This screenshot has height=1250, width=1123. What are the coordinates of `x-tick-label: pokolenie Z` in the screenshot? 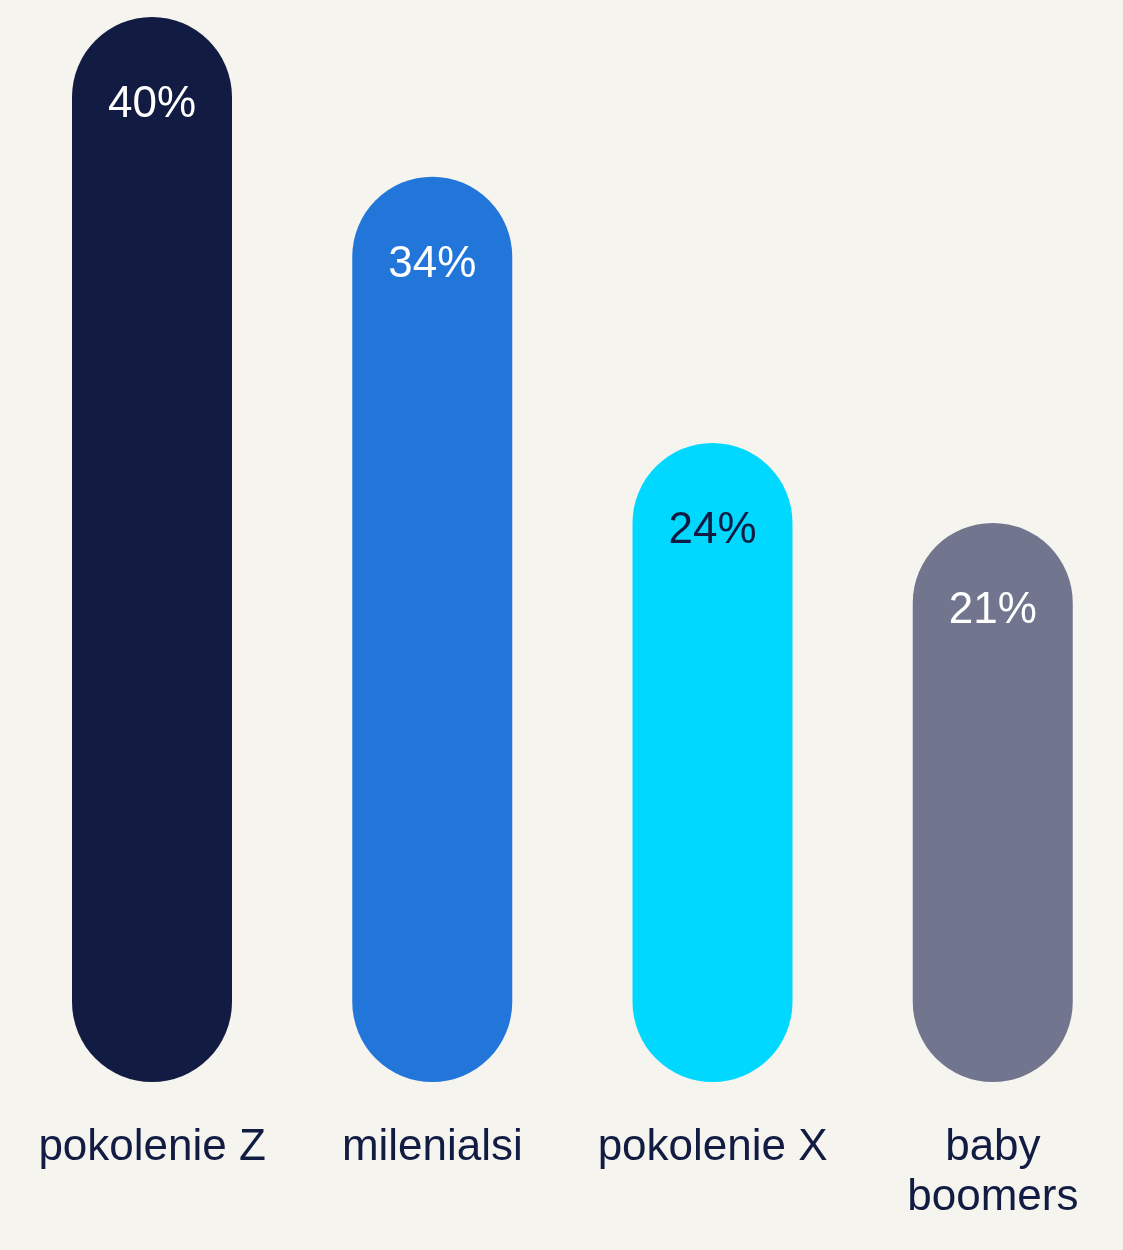 It's located at (152, 1144).